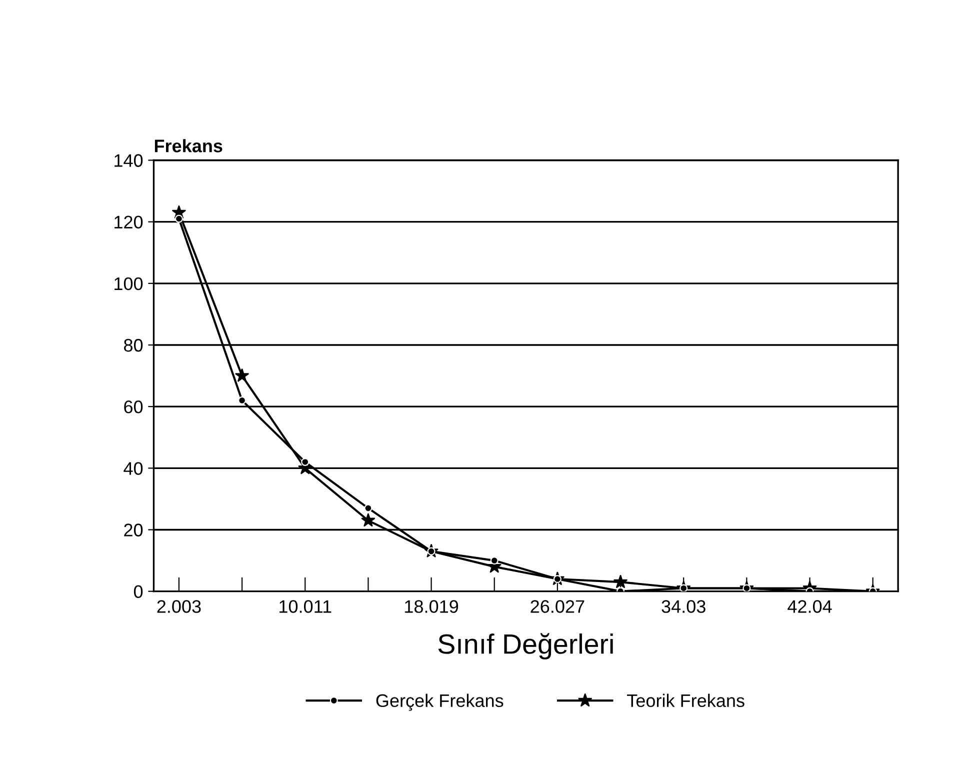 The width and height of the screenshot is (973, 763). What do you see at coordinates (128, 160) in the screenshot?
I see `y-tick-label: 140` at bounding box center [128, 160].